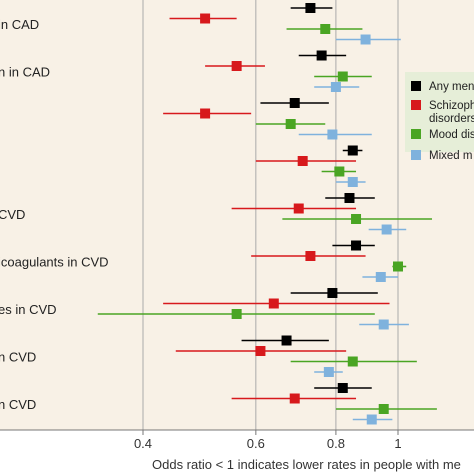 This screenshot has height=474, width=474. Describe the element at coordinates (397, 443) in the screenshot. I see `tick-label: 1` at that location.